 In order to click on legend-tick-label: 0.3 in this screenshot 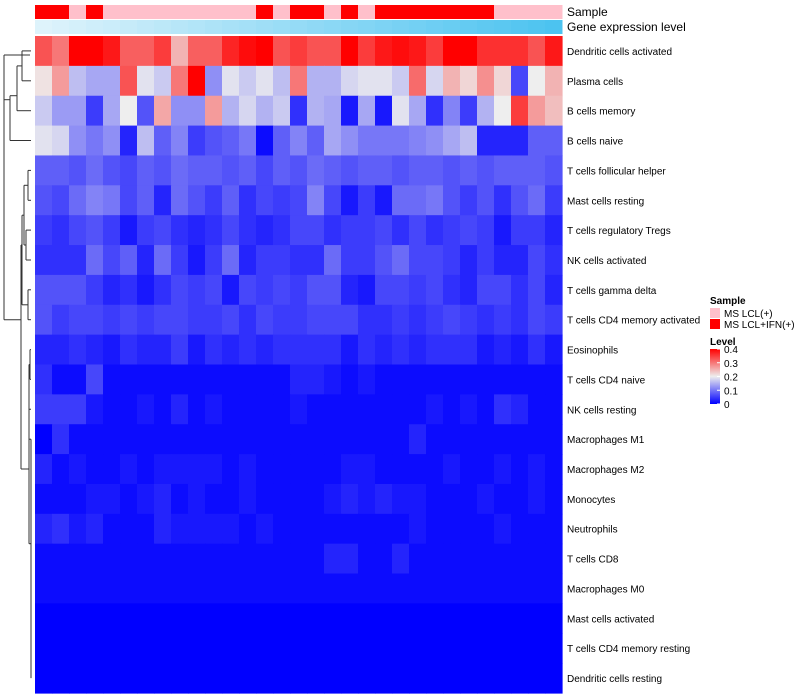, I will do `click(731, 364)`.